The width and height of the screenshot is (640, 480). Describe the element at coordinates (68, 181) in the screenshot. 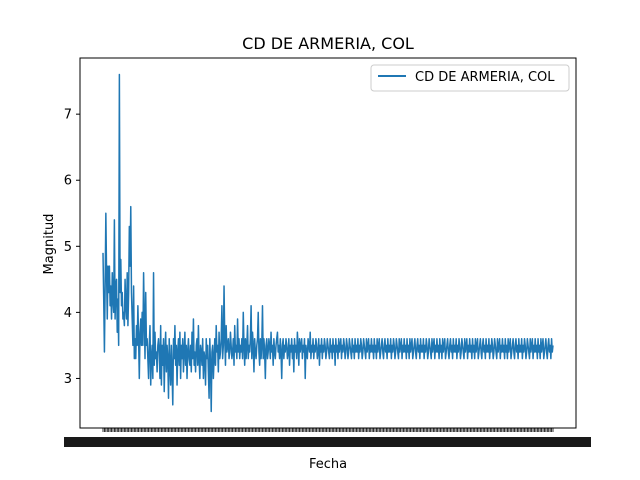

I see `y-tick-label: 6` at that location.